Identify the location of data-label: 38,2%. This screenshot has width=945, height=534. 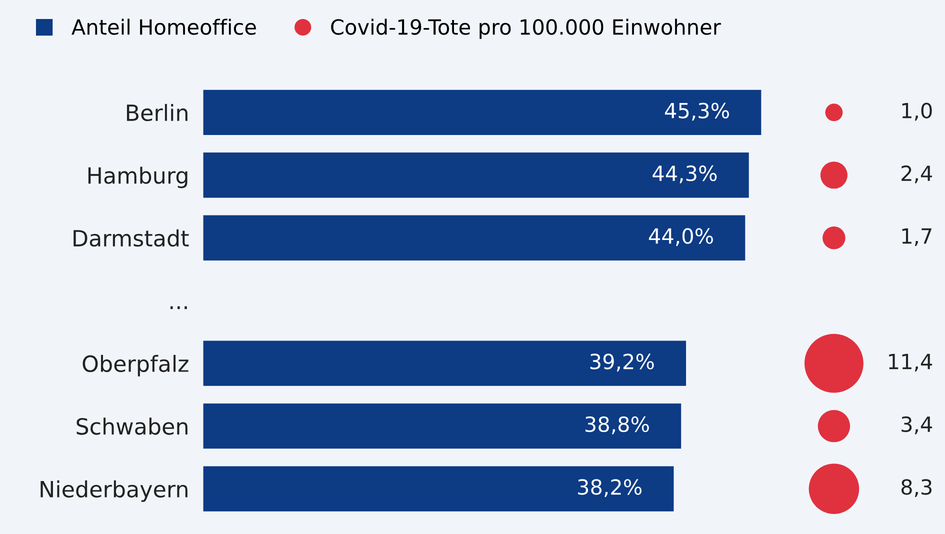
(610, 488).